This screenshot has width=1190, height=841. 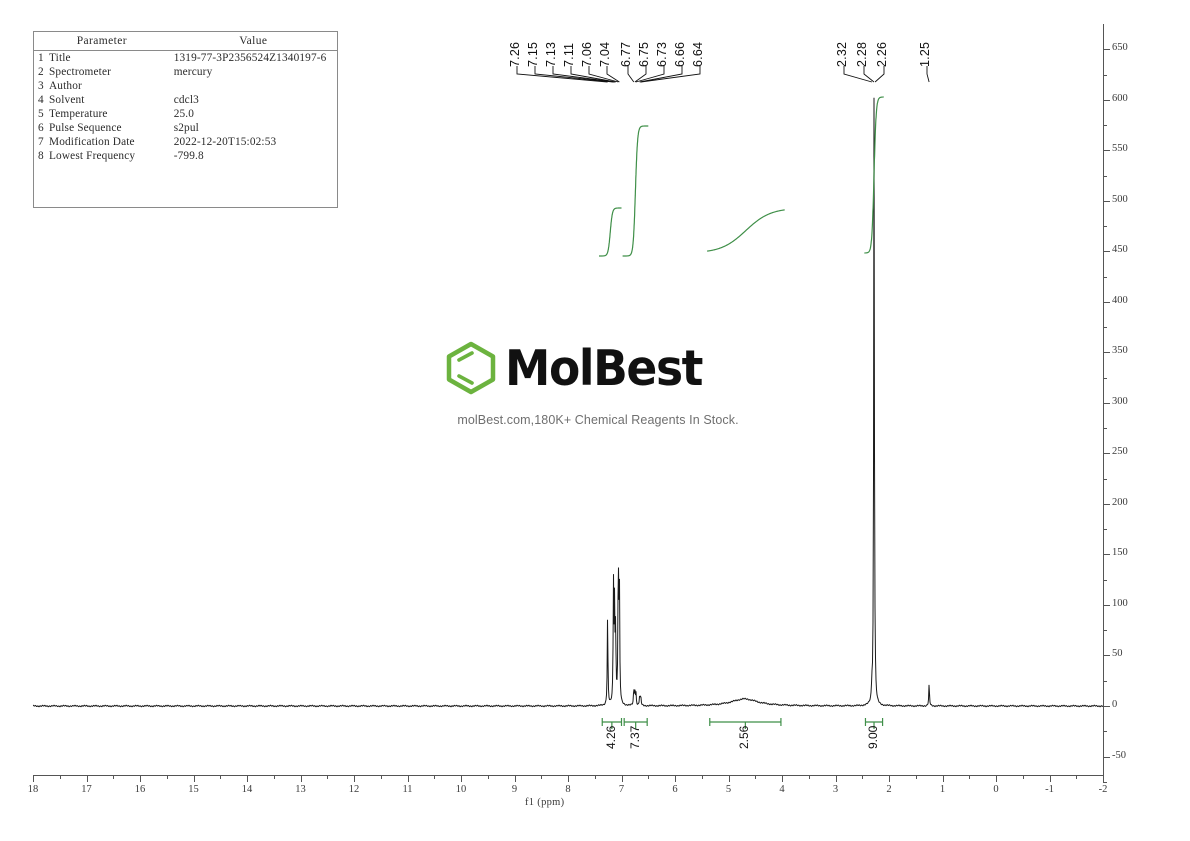 What do you see at coordinates (551, 54) in the screenshot?
I see `peak-label: 7.13` at bounding box center [551, 54].